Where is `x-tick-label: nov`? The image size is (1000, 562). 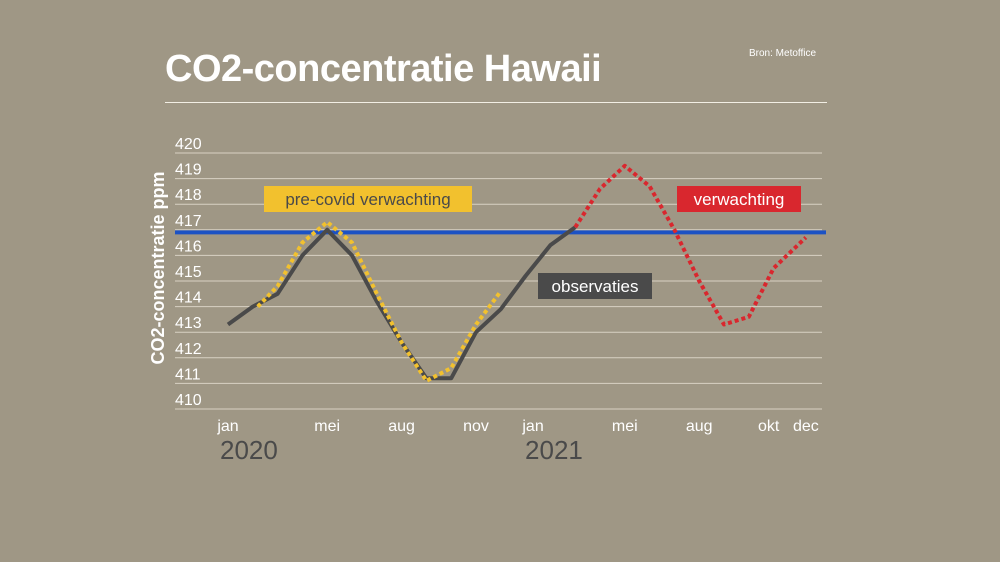
x-tick-label: nov is located at coordinates (476, 426).